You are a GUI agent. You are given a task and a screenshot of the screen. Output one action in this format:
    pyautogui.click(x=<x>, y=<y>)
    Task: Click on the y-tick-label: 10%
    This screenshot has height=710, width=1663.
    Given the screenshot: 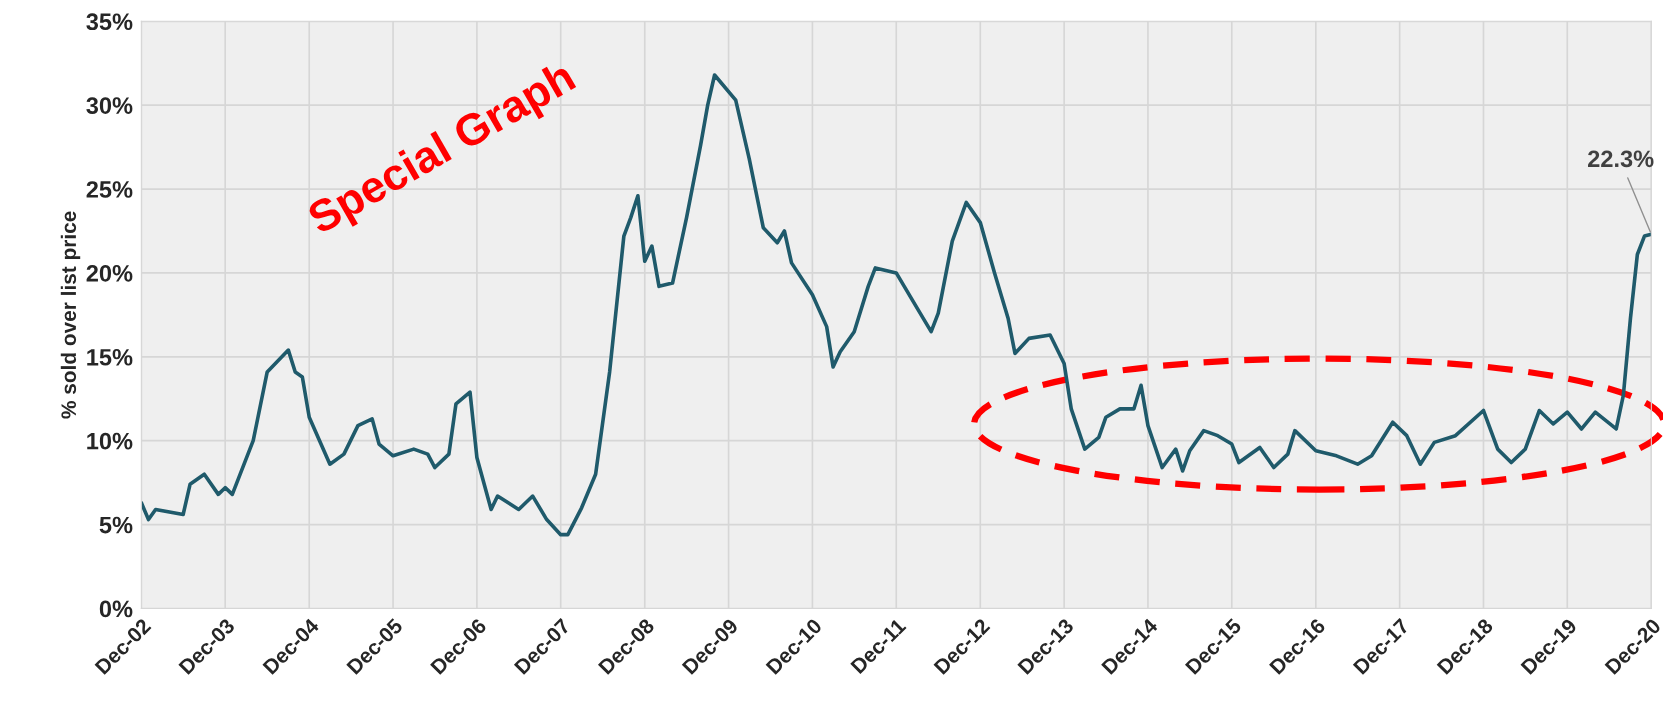 What is the action you would take?
    pyautogui.click(x=110, y=441)
    